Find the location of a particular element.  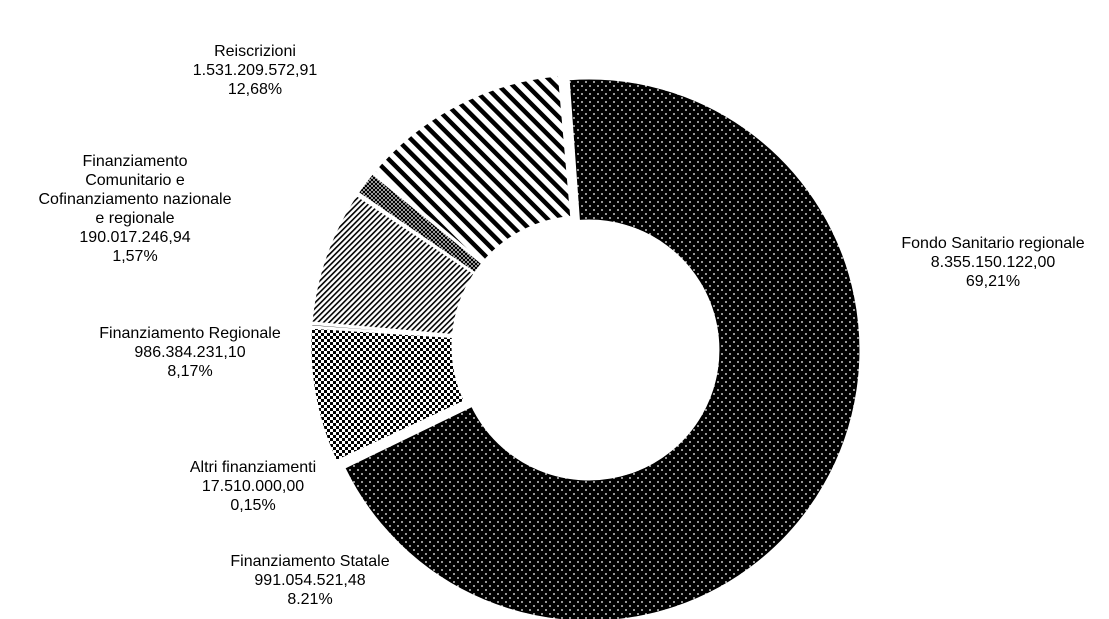

donut-slice-reiscrizioni is located at coordinates (473, 169).